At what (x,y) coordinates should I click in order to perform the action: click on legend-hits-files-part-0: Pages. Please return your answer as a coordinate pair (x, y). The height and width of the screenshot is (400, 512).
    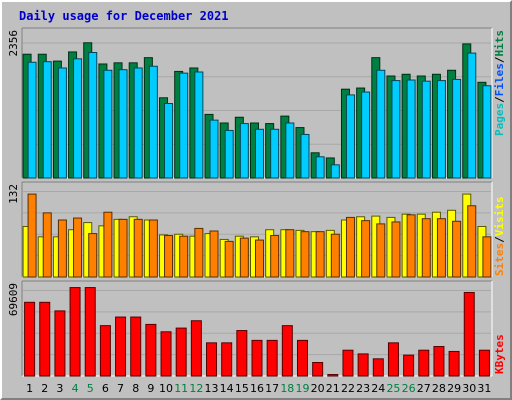
    Looking at the image, I should click on (499, 119).